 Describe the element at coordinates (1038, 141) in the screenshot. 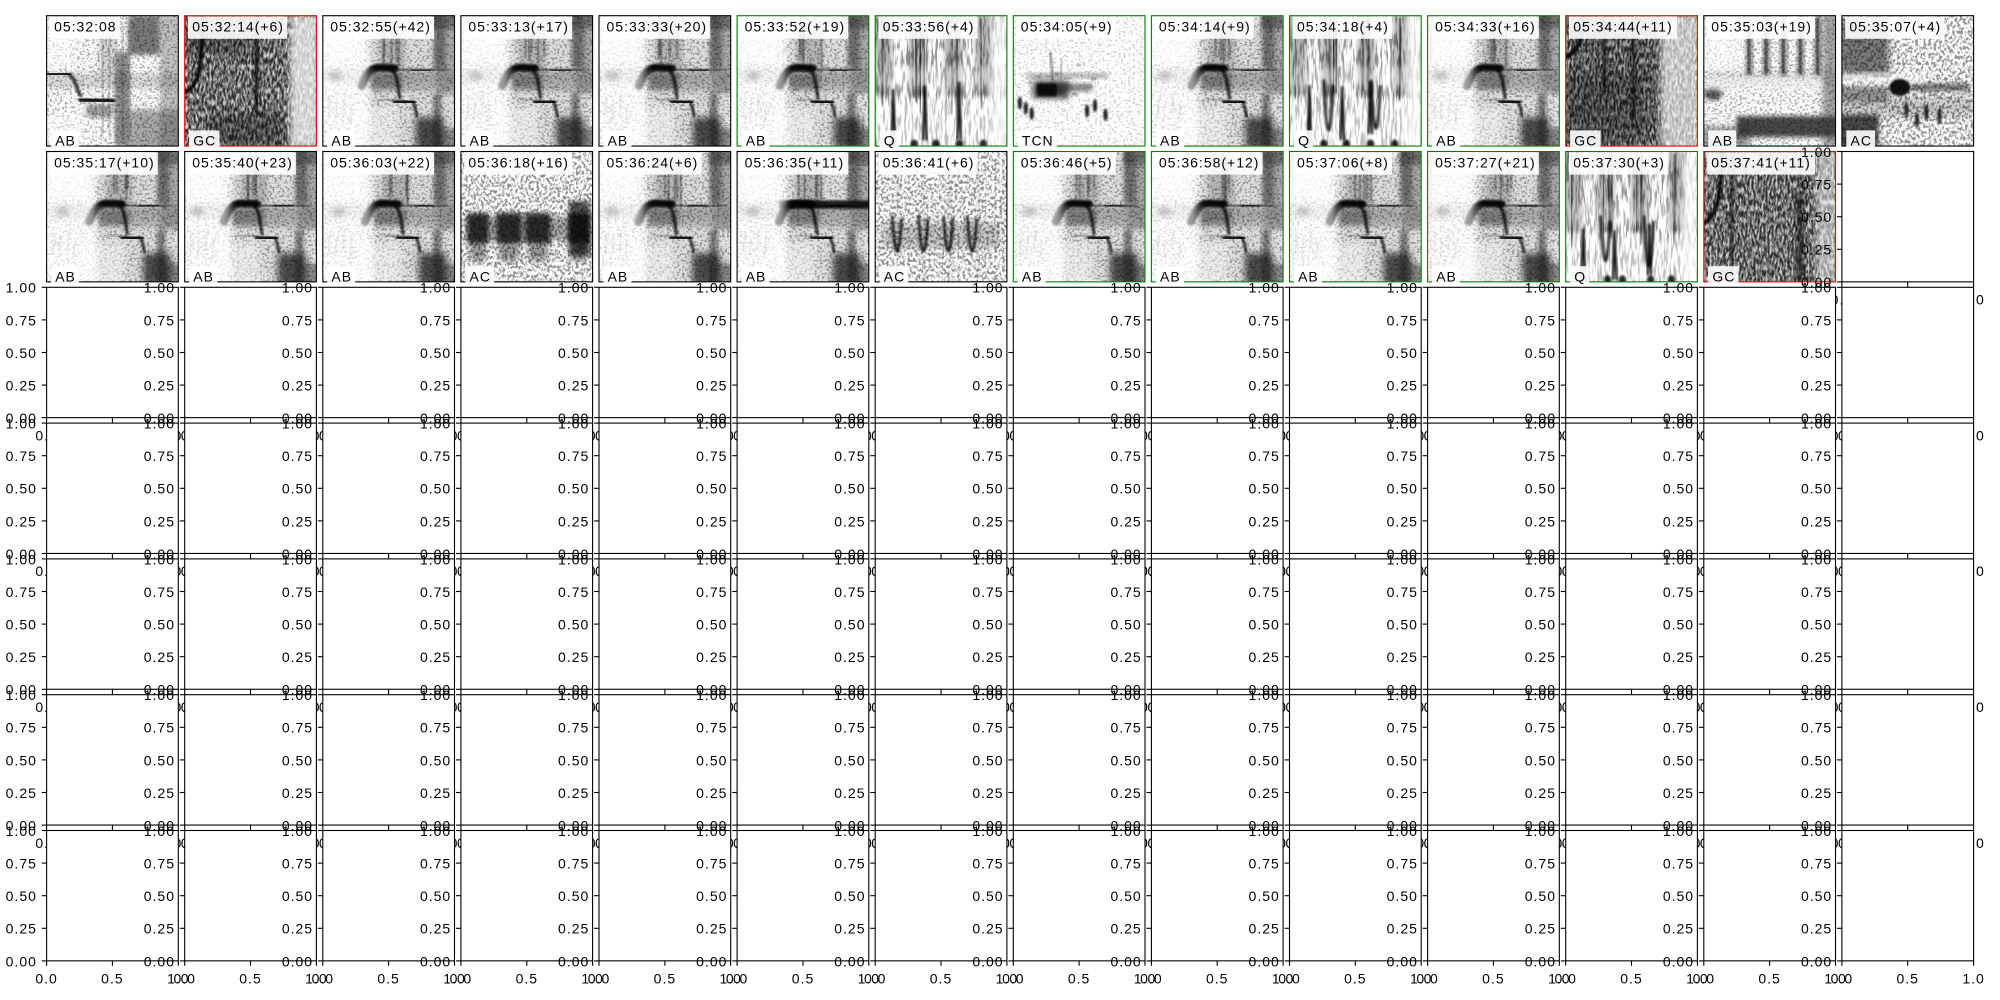

I see `svg-text: TCN` at that location.